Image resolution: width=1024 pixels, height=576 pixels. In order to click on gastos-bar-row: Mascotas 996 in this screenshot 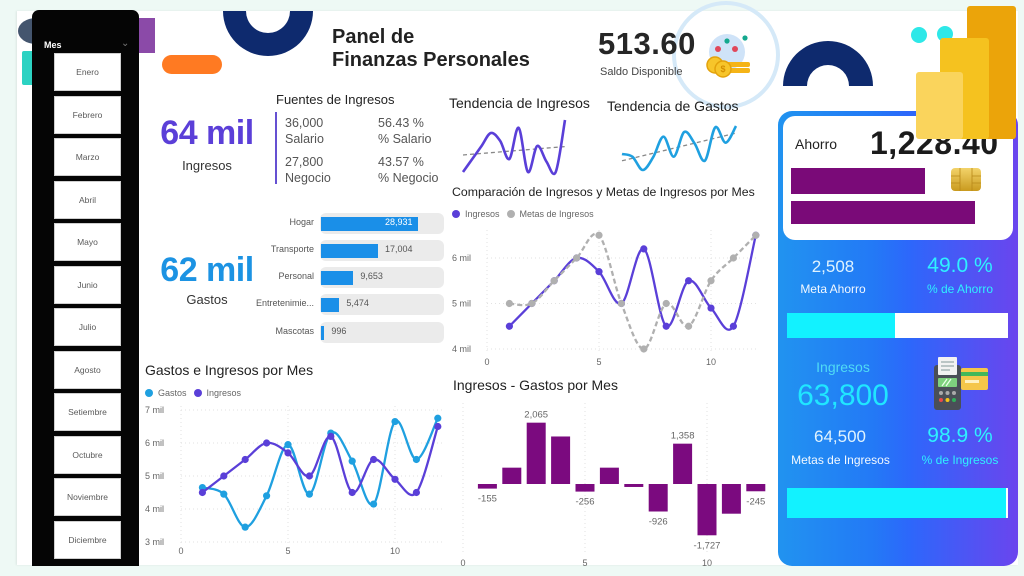, I will do `click(222, 332)`.